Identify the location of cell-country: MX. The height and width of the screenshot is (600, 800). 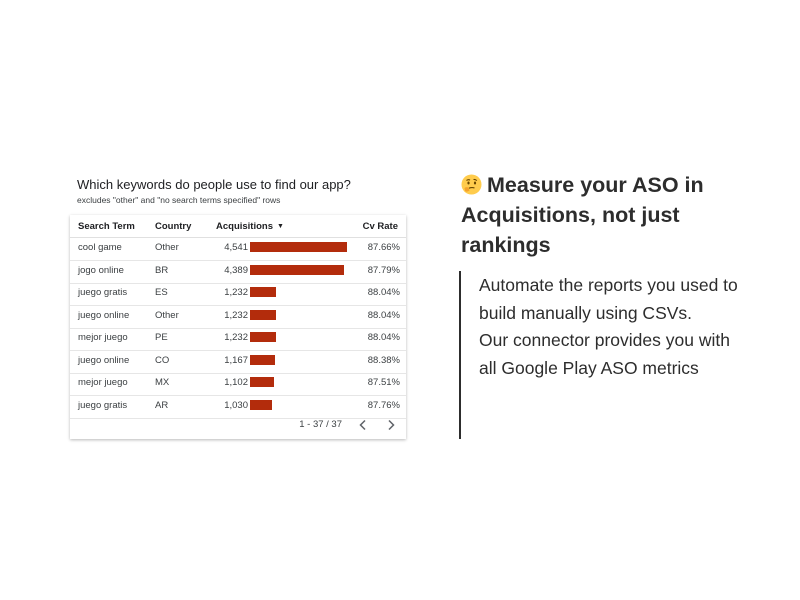
(162, 382).